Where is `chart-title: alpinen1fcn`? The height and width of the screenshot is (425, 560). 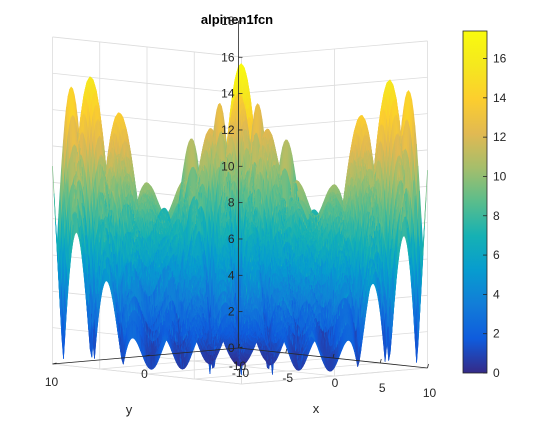
chart-title: alpinen1fcn is located at coordinates (237, 19).